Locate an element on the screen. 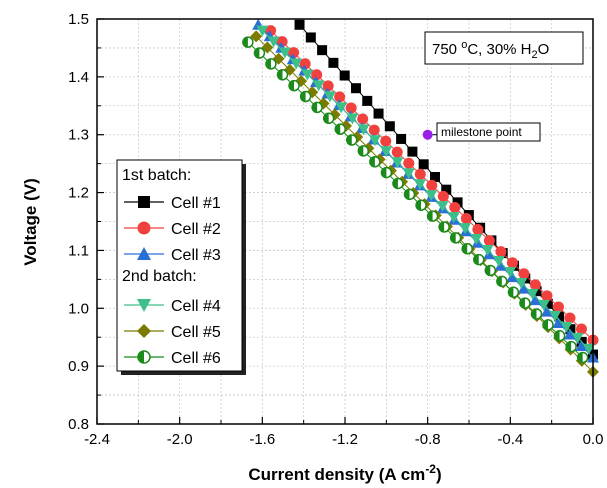 This screenshot has width=607, height=488. legend-label: Cell #6 is located at coordinates (196, 358).